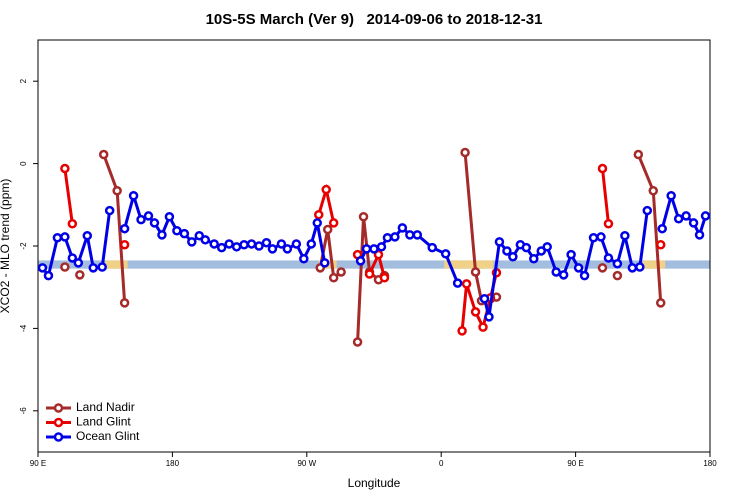 The width and height of the screenshot is (750, 500). What do you see at coordinates (441, 463) in the screenshot?
I see `x-tick-label: 0` at bounding box center [441, 463].